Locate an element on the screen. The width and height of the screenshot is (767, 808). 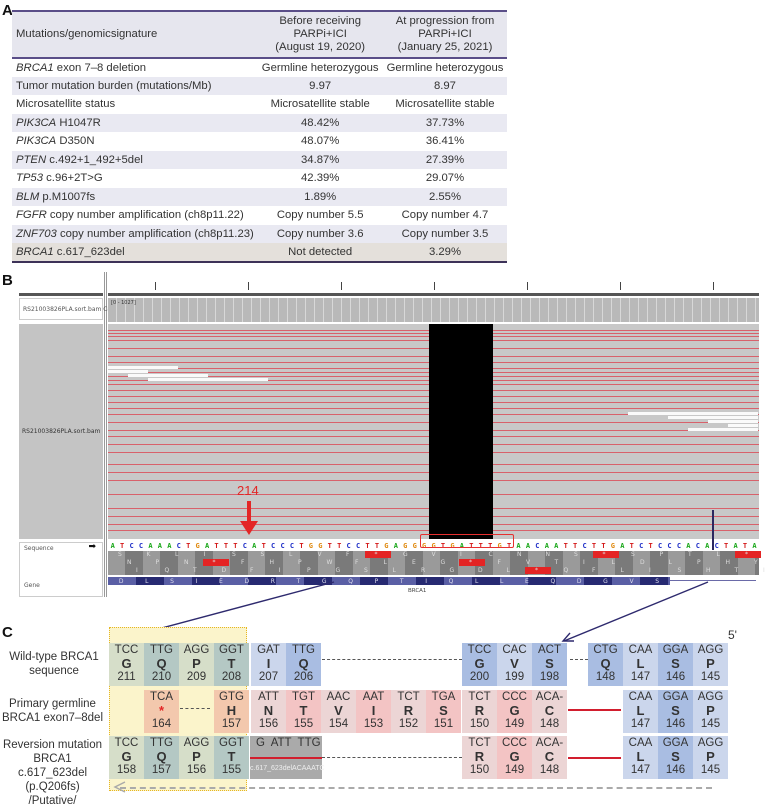
genomic-ruler is located at coordinates (433, 284).